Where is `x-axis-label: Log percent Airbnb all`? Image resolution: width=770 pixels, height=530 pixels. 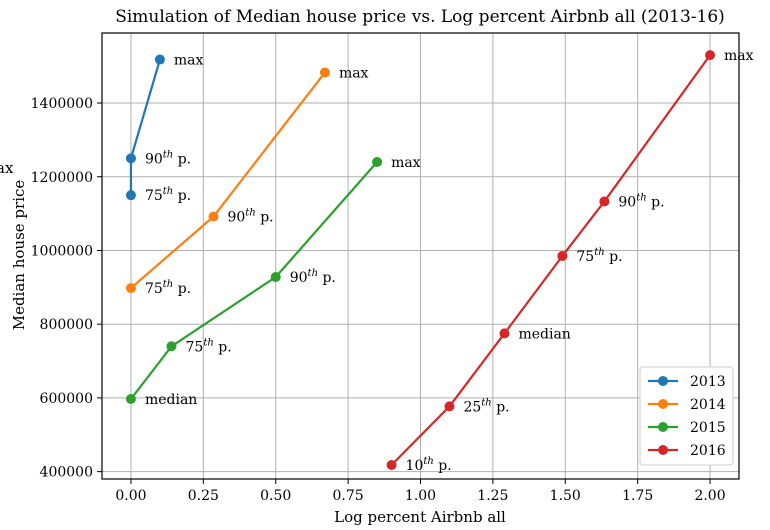
x-axis-label: Log percent Airbnb all is located at coordinates (420, 516).